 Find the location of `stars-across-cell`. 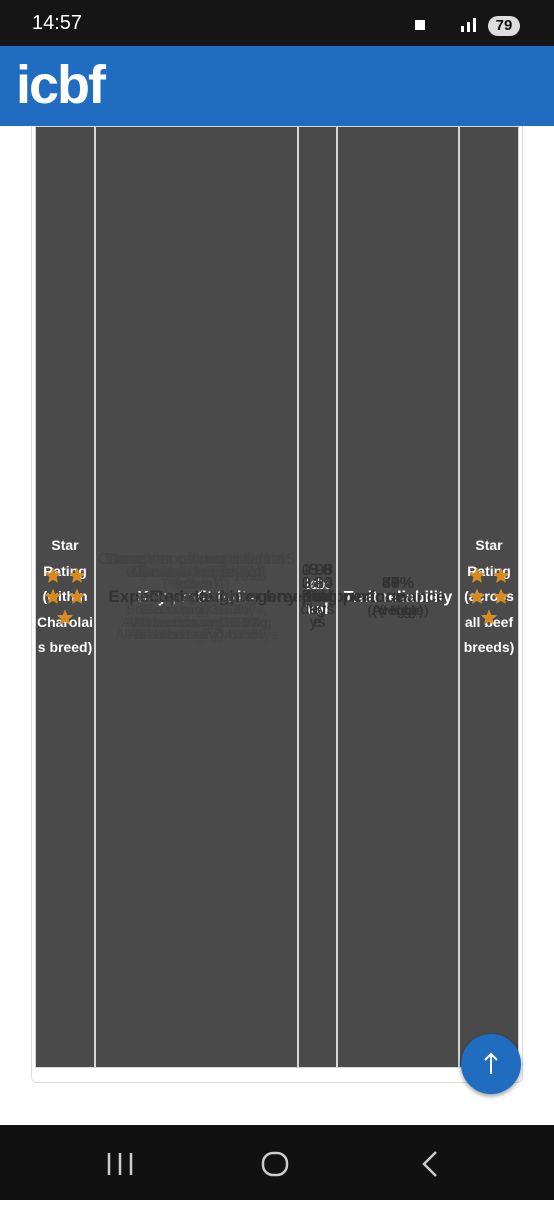

stars-across-cell is located at coordinates (489, 597).